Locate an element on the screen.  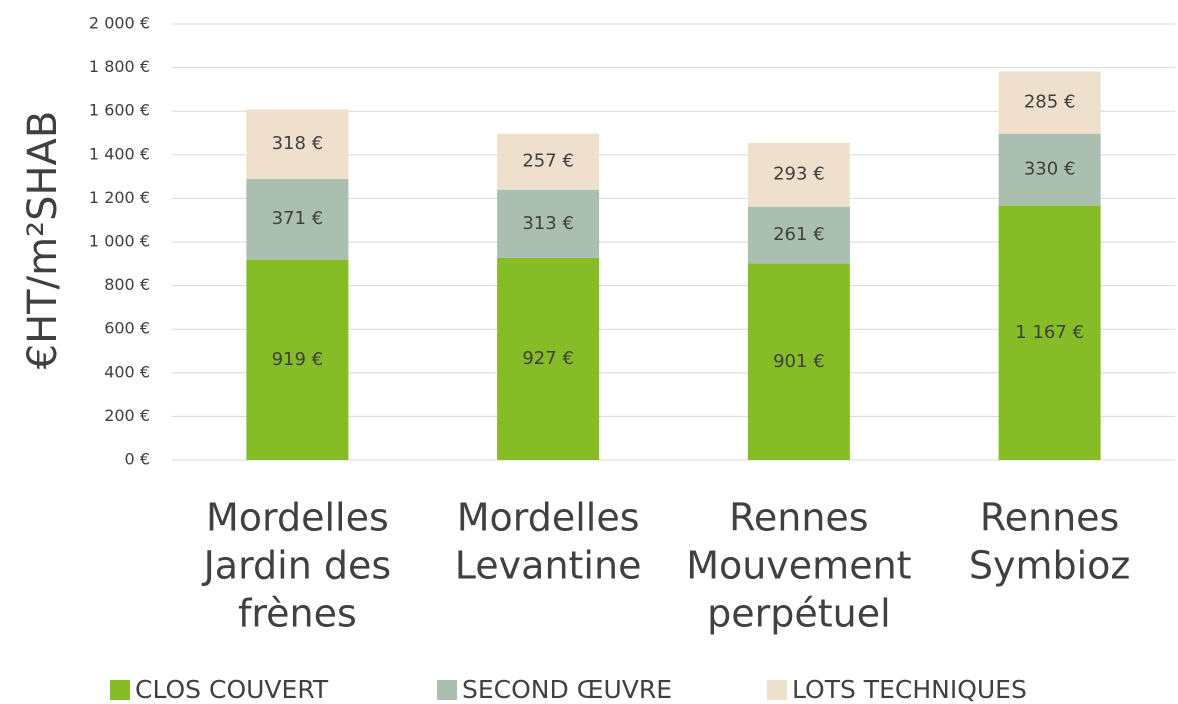
legend-label: LOTS TECHNIQUES is located at coordinates (909, 689).